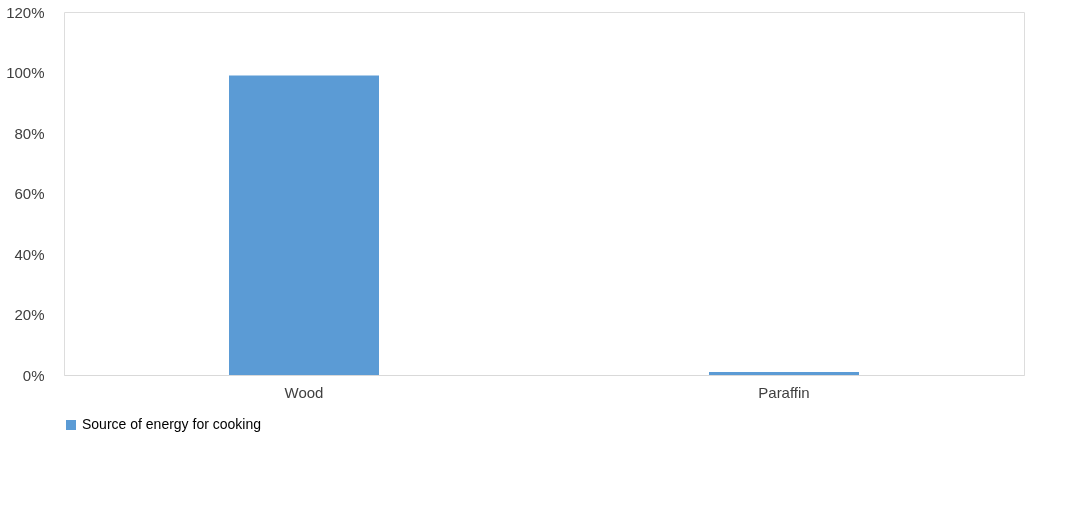 This screenshot has height=527, width=1079. I want to click on x-tick-label: Paraffin, so click(784, 392).